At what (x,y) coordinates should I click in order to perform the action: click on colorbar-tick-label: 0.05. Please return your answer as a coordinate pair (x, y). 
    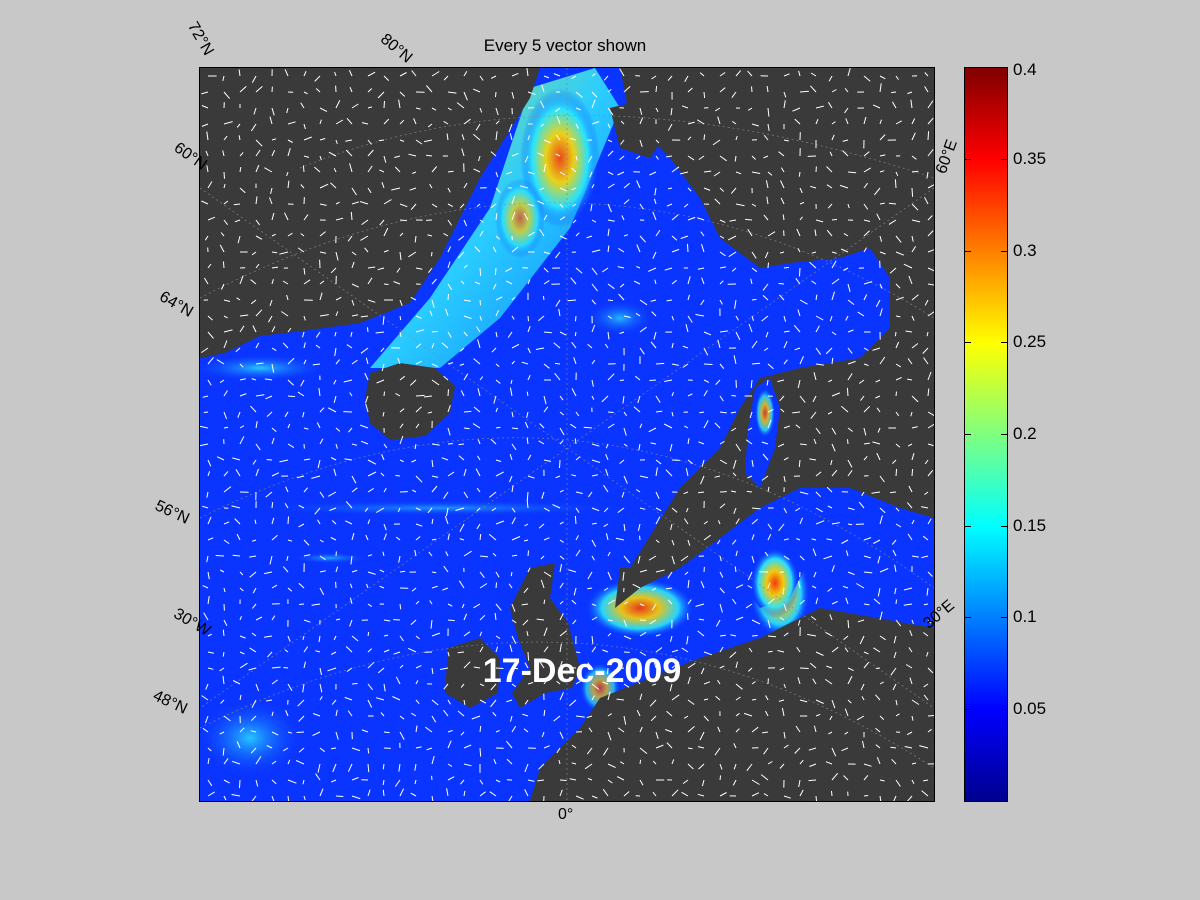
    Looking at the image, I should click on (1030, 708).